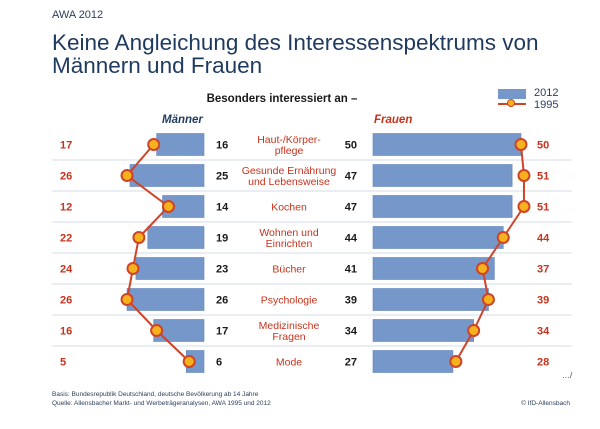 The width and height of the screenshot is (600, 429). What do you see at coordinates (393, 120) in the screenshot?
I see `group-label-frauen: Frauen` at bounding box center [393, 120].